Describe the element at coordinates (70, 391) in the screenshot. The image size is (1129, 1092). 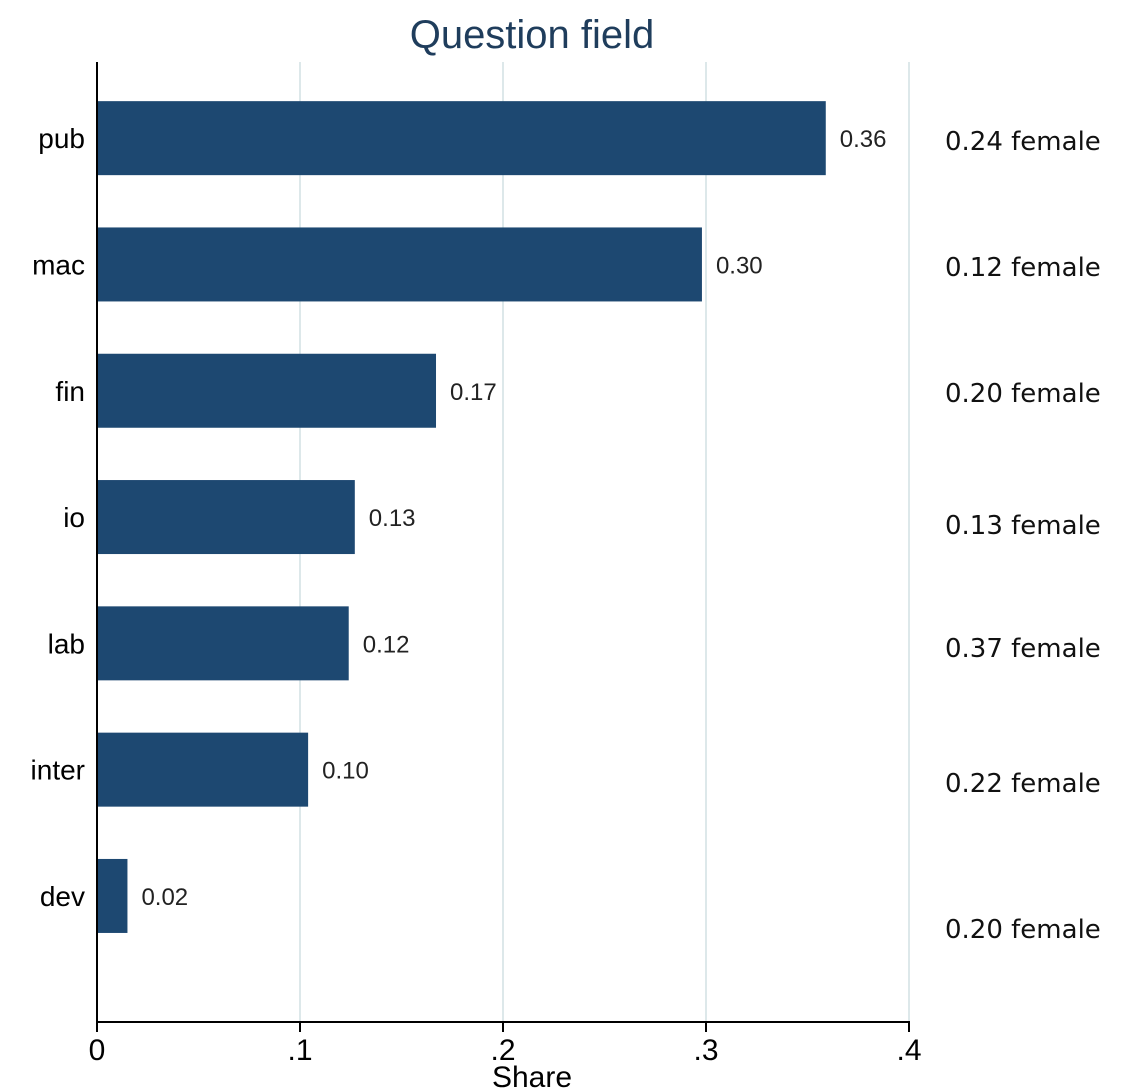
I see `category-label: fin` at that location.